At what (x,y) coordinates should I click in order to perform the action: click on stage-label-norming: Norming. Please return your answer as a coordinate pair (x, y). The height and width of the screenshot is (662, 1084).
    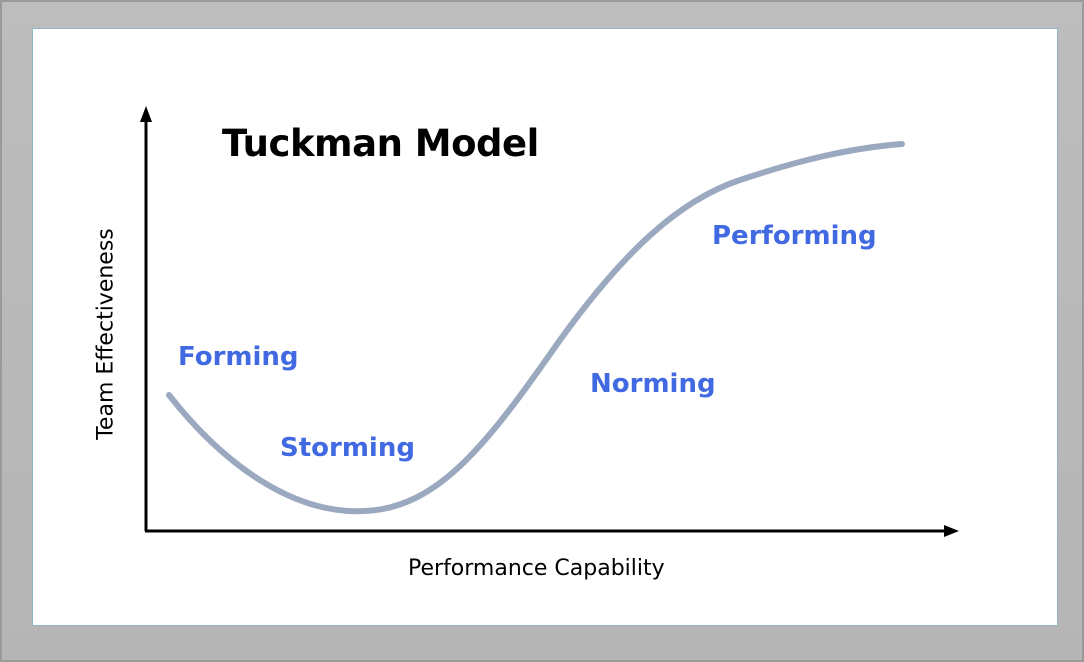
    Looking at the image, I should click on (653, 384).